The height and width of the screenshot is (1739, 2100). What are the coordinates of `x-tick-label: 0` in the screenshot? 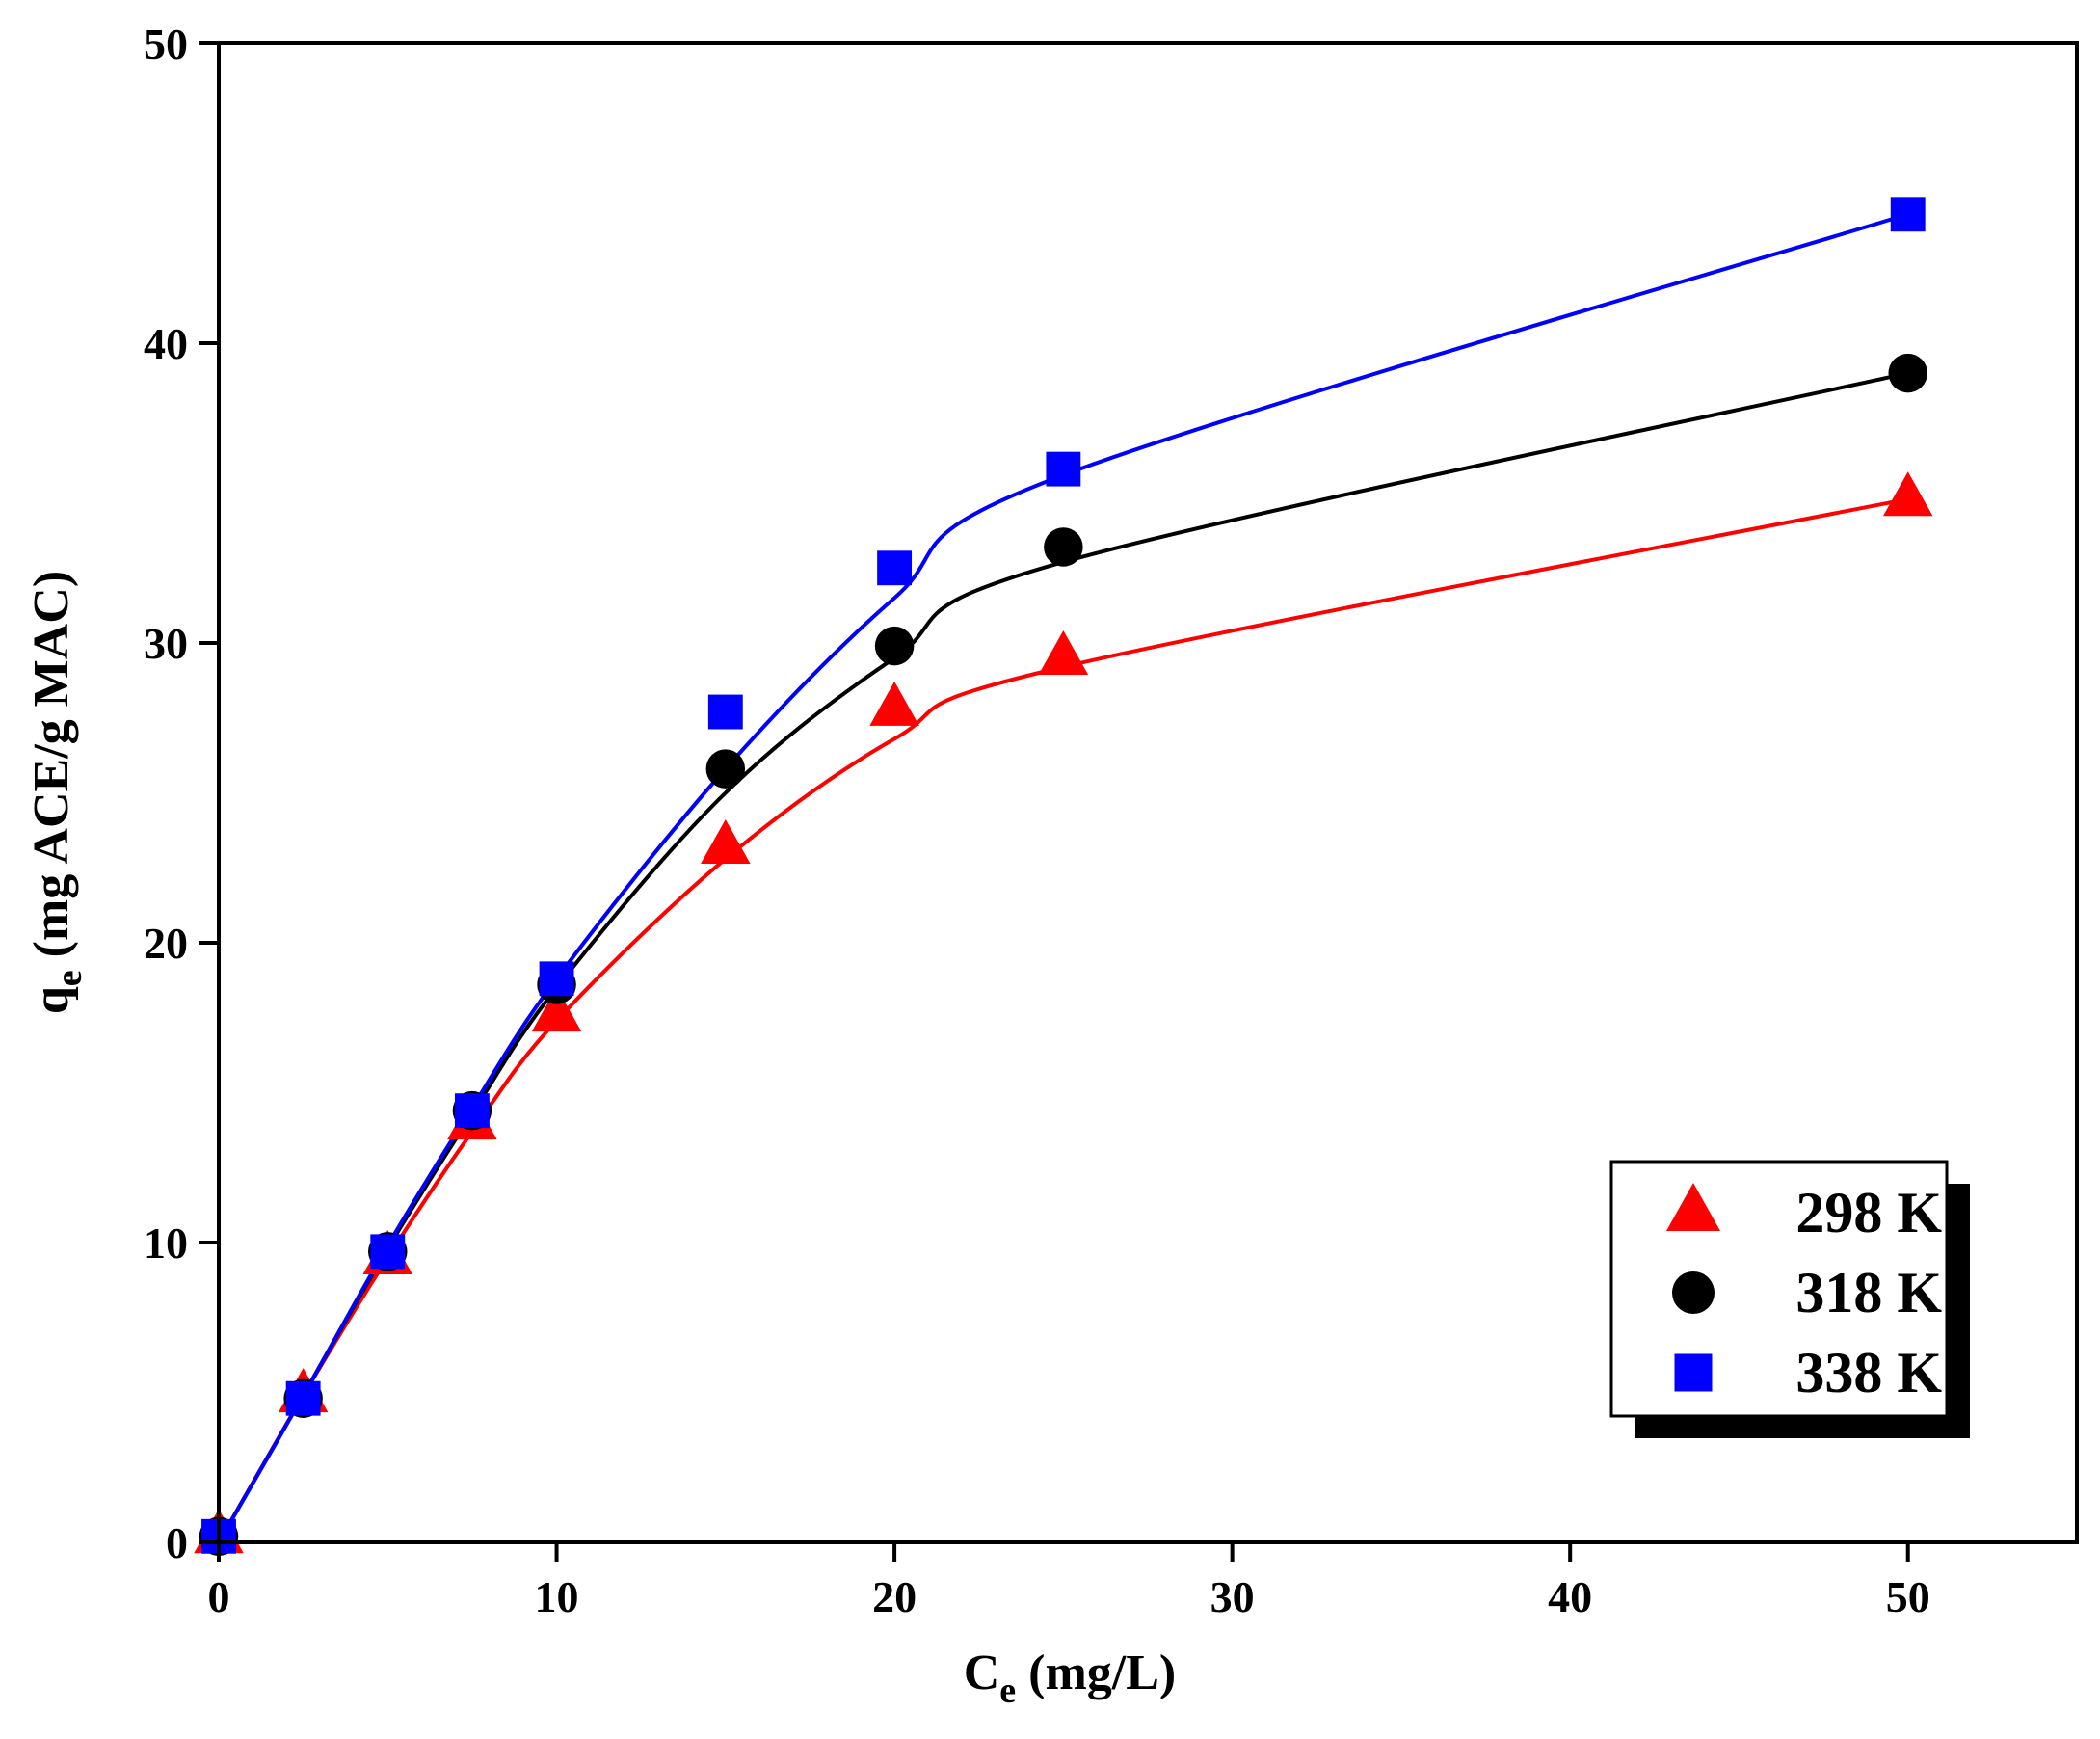 It's located at (219, 1596).